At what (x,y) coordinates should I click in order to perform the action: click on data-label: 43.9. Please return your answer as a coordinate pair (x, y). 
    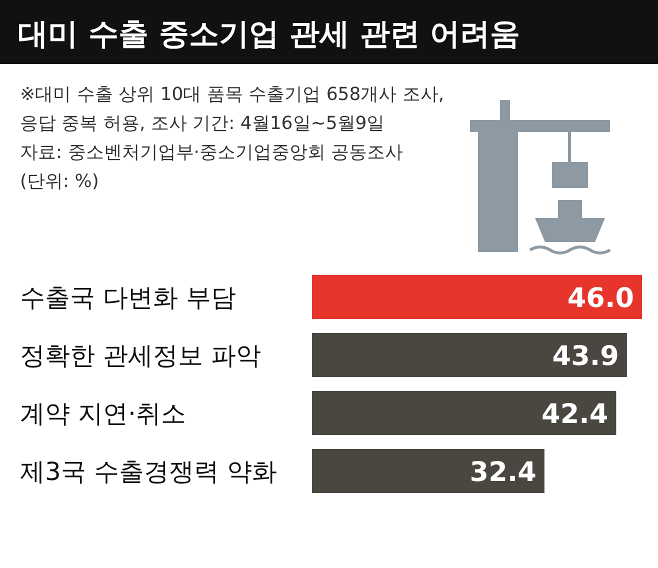
    Looking at the image, I should click on (585, 356).